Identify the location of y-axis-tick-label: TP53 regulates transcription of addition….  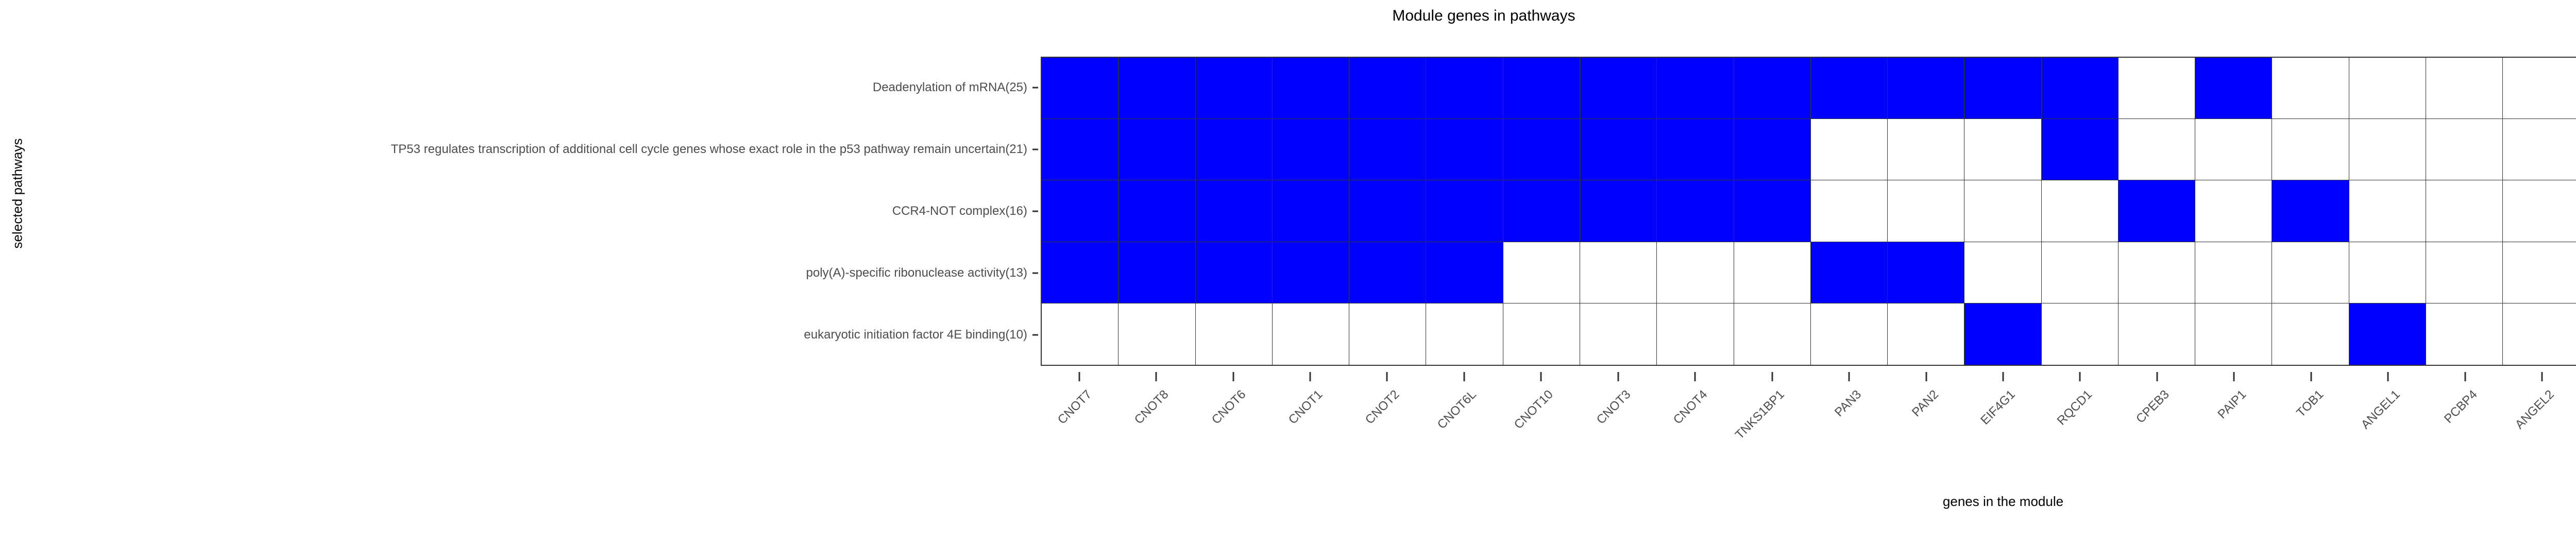
(709, 149).